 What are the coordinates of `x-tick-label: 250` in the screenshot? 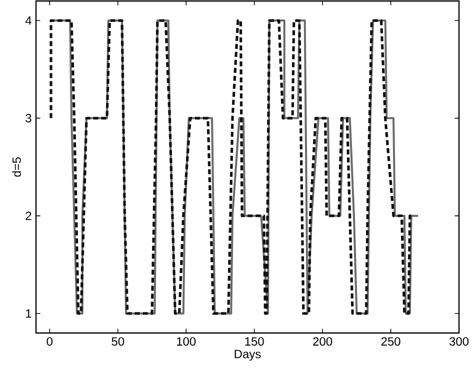 It's located at (390, 341).